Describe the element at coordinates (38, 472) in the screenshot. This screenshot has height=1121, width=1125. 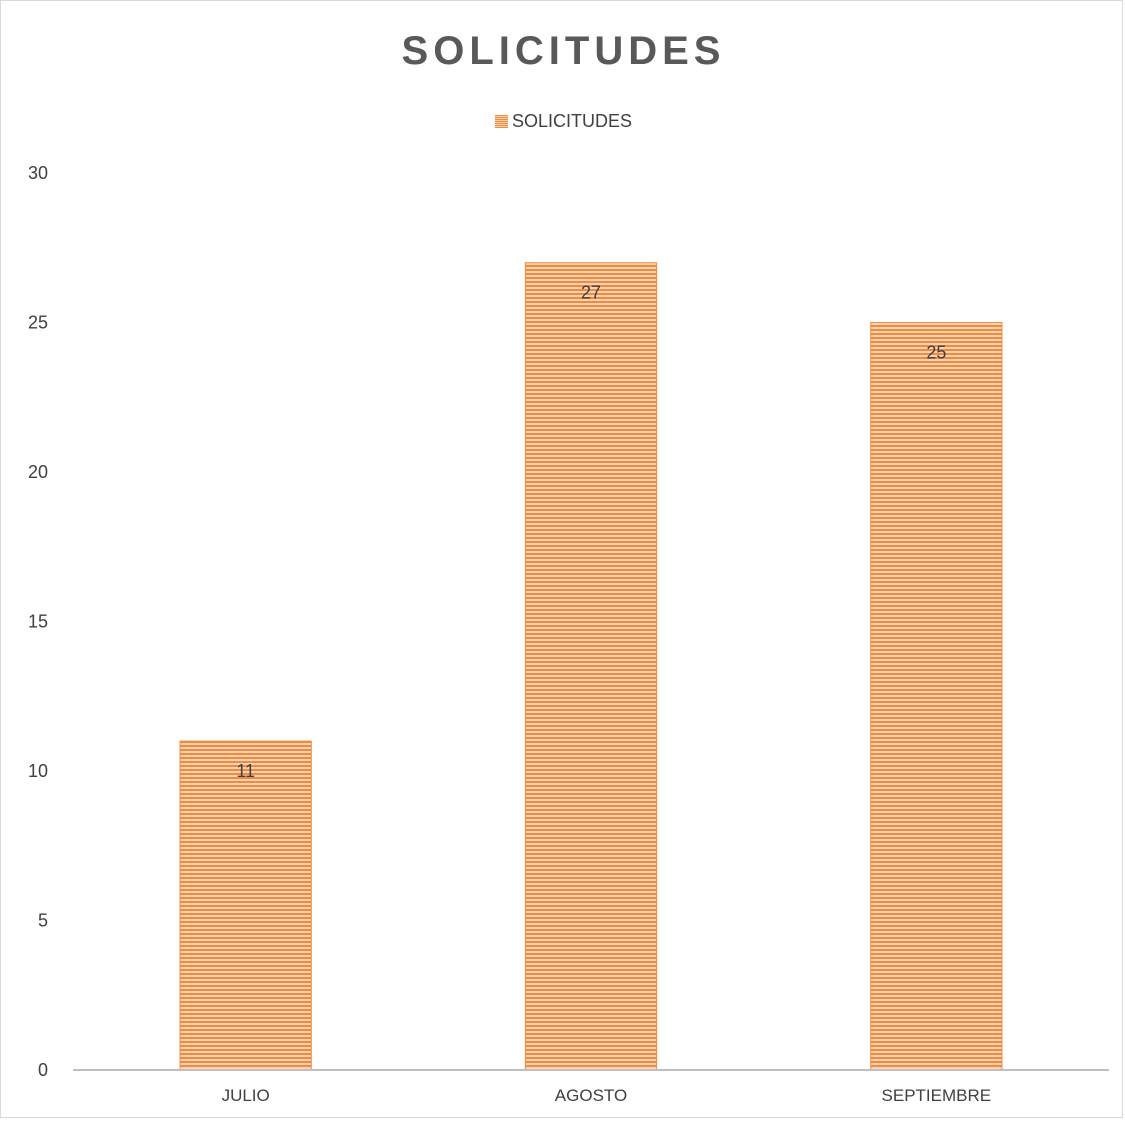
I see `y-tick-label: 20` at that location.